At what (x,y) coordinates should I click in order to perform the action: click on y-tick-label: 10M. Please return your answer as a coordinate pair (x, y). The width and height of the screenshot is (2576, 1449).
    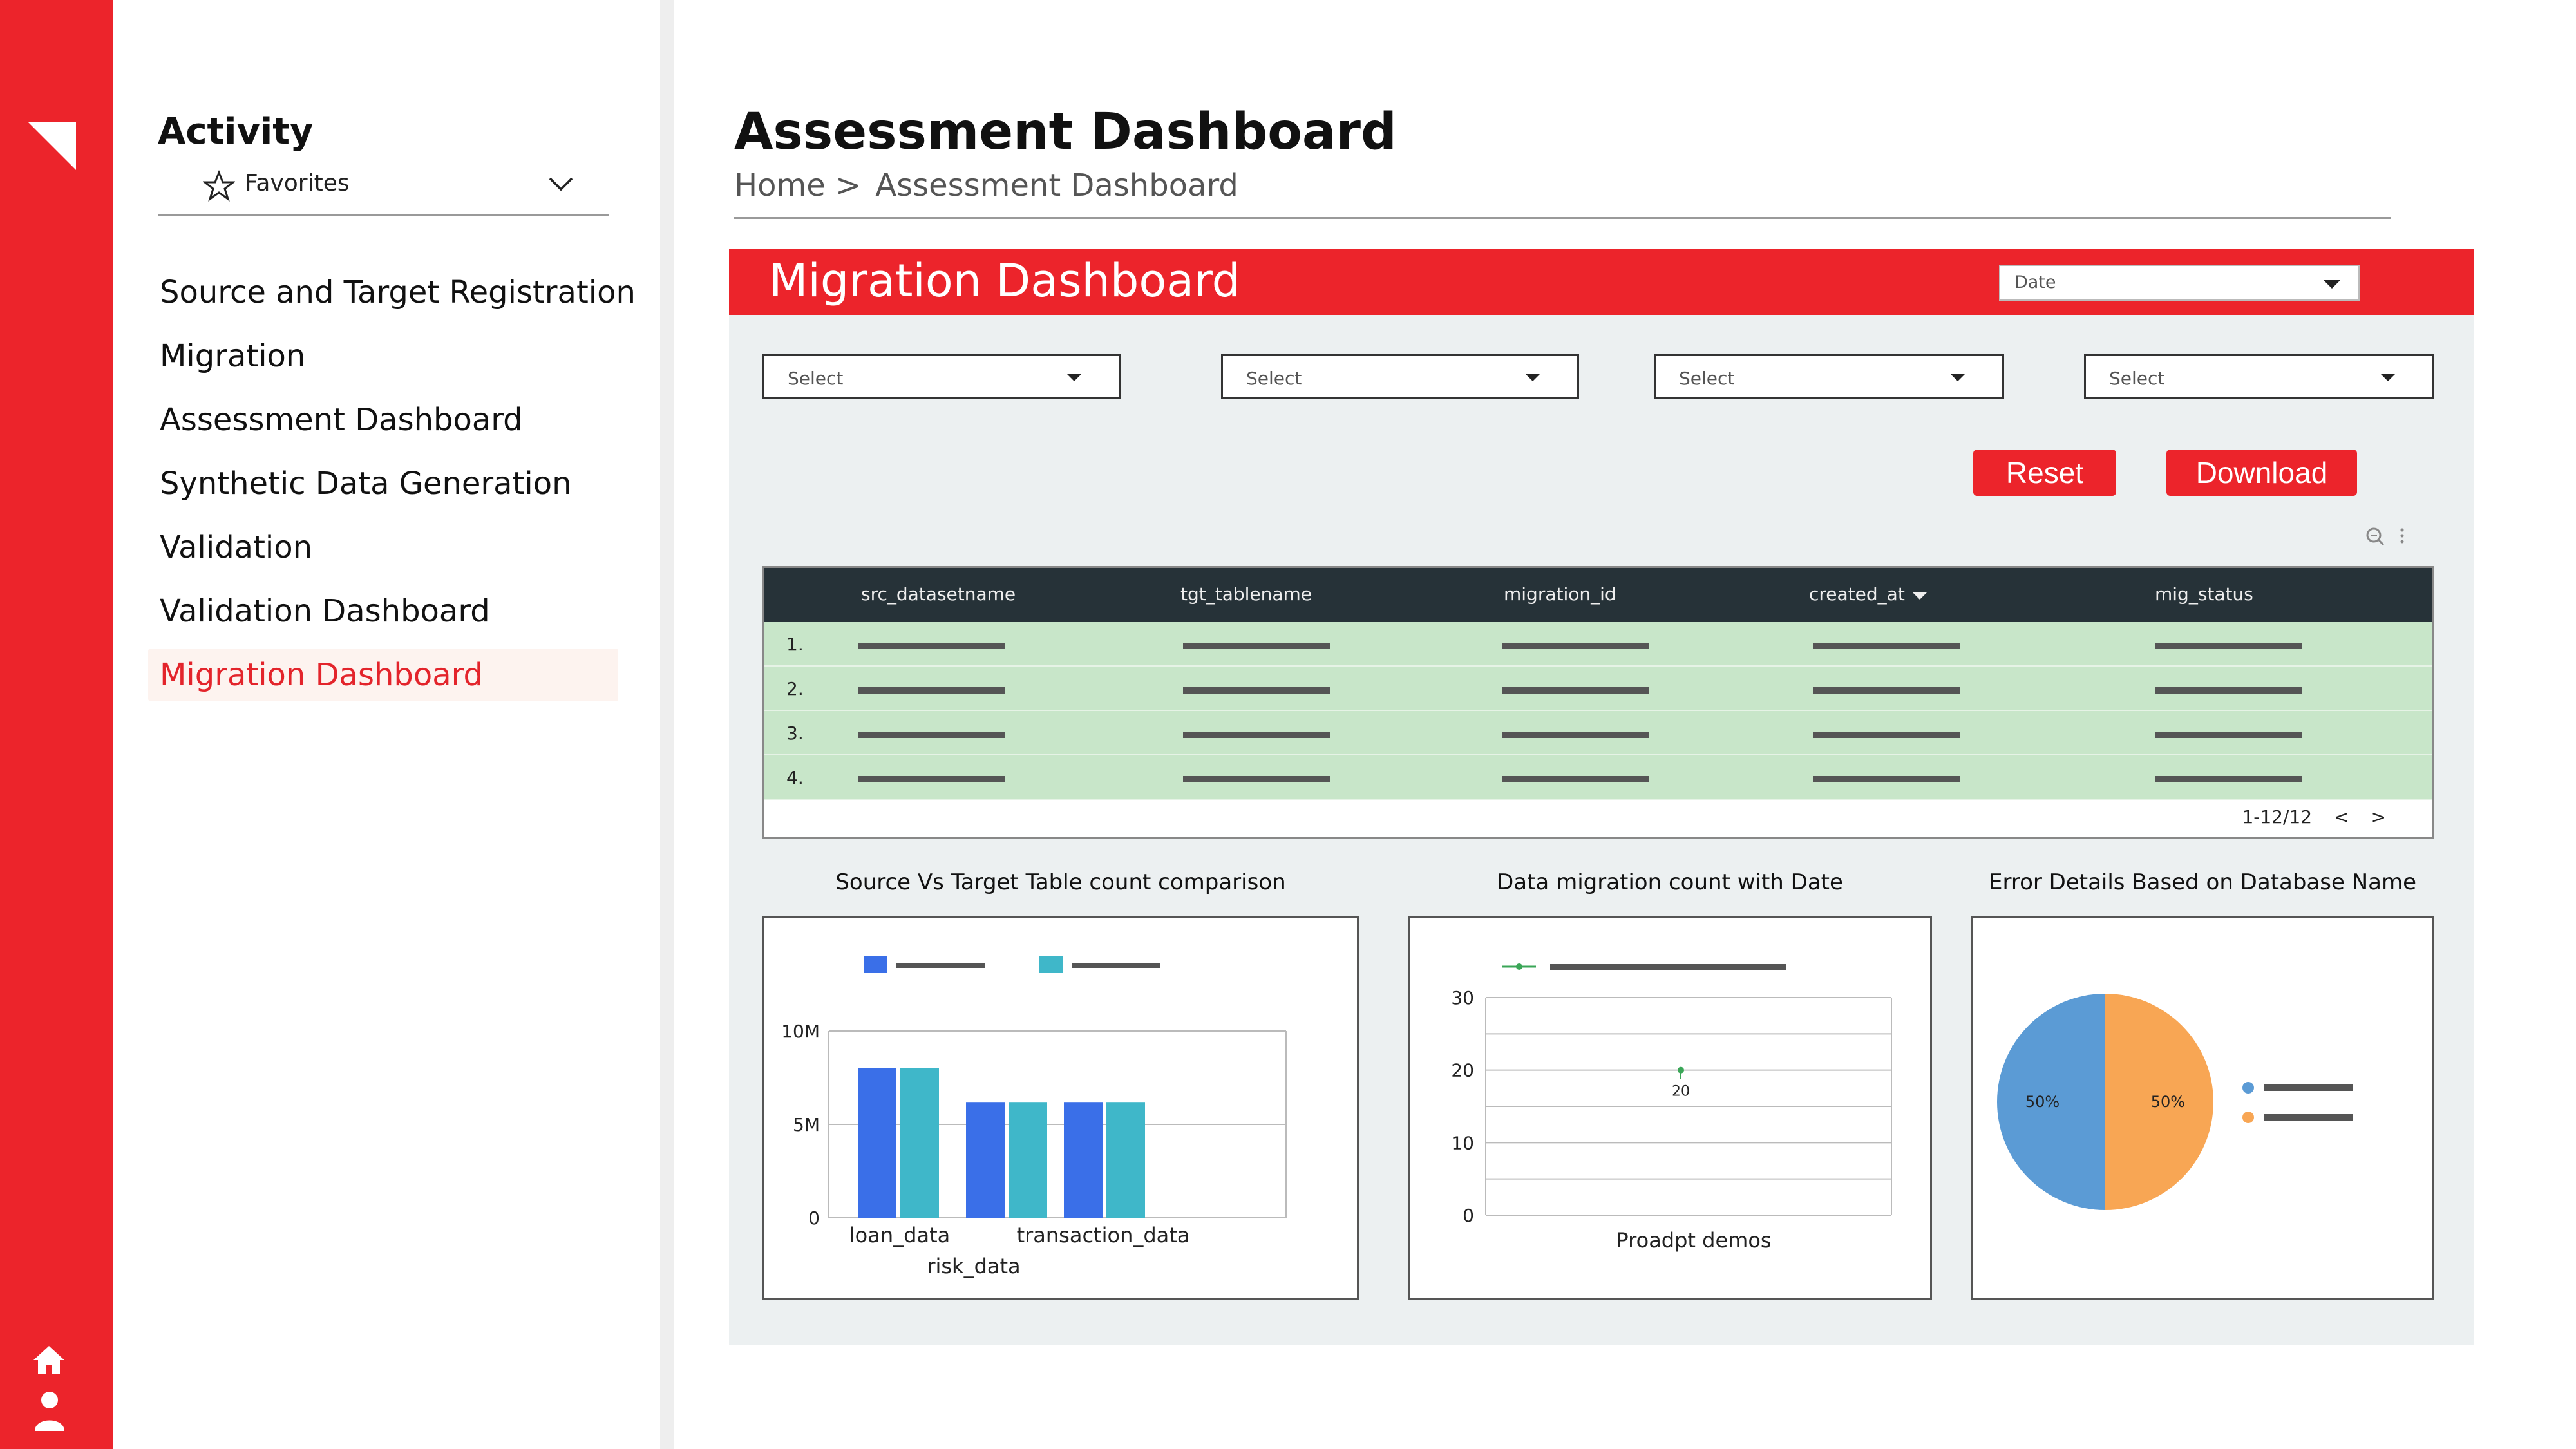
    Looking at the image, I should click on (801, 1031).